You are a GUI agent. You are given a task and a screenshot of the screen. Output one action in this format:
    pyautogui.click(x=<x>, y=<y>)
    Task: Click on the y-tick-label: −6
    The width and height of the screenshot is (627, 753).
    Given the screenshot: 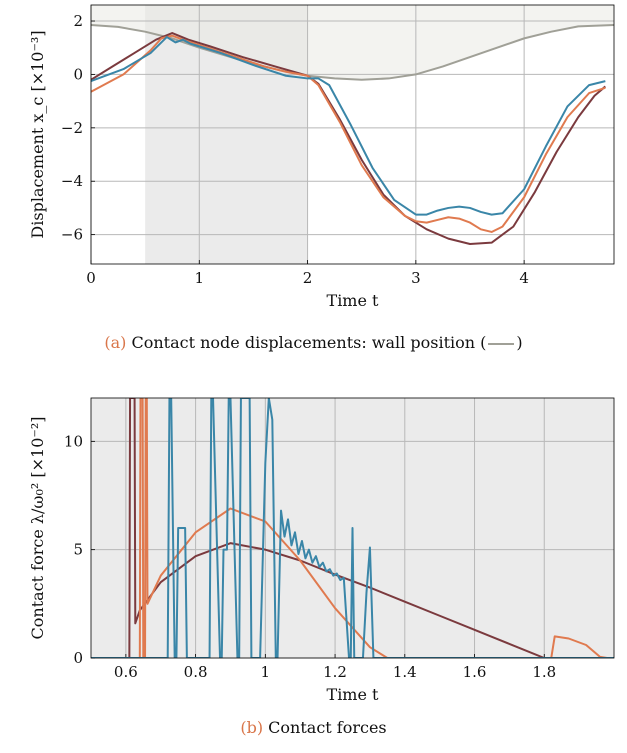 What is the action you would take?
    pyautogui.click(x=72, y=235)
    